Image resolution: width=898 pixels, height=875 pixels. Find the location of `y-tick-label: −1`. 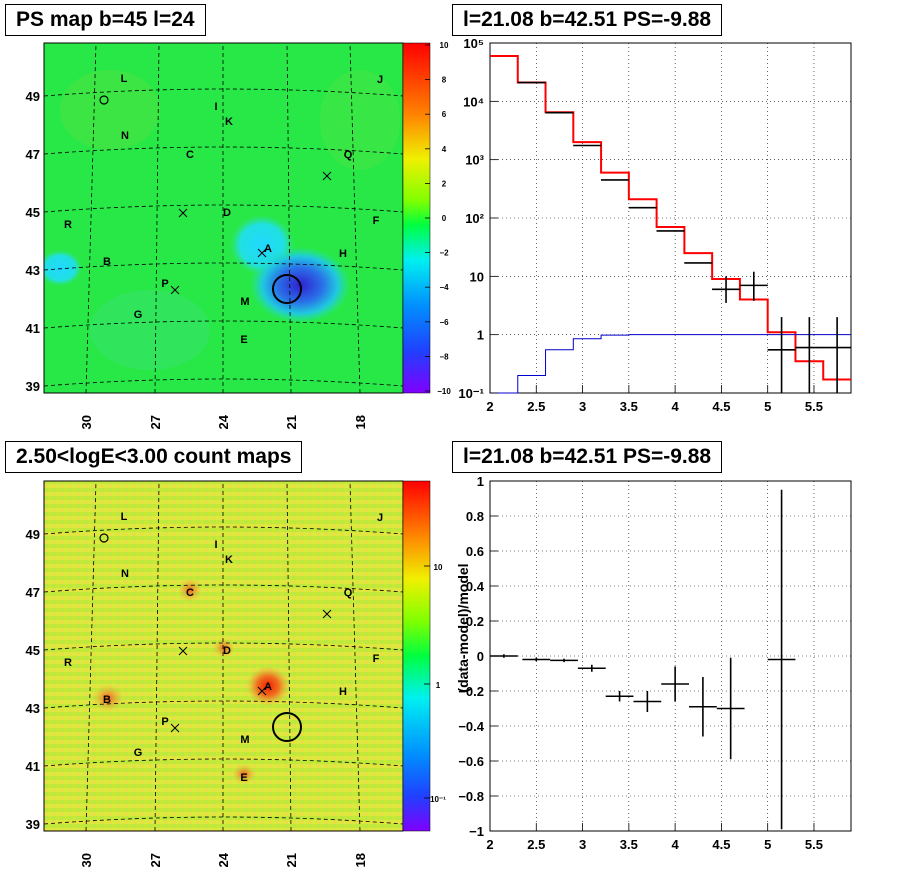

y-tick-label: −1 is located at coordinates (476, 831).